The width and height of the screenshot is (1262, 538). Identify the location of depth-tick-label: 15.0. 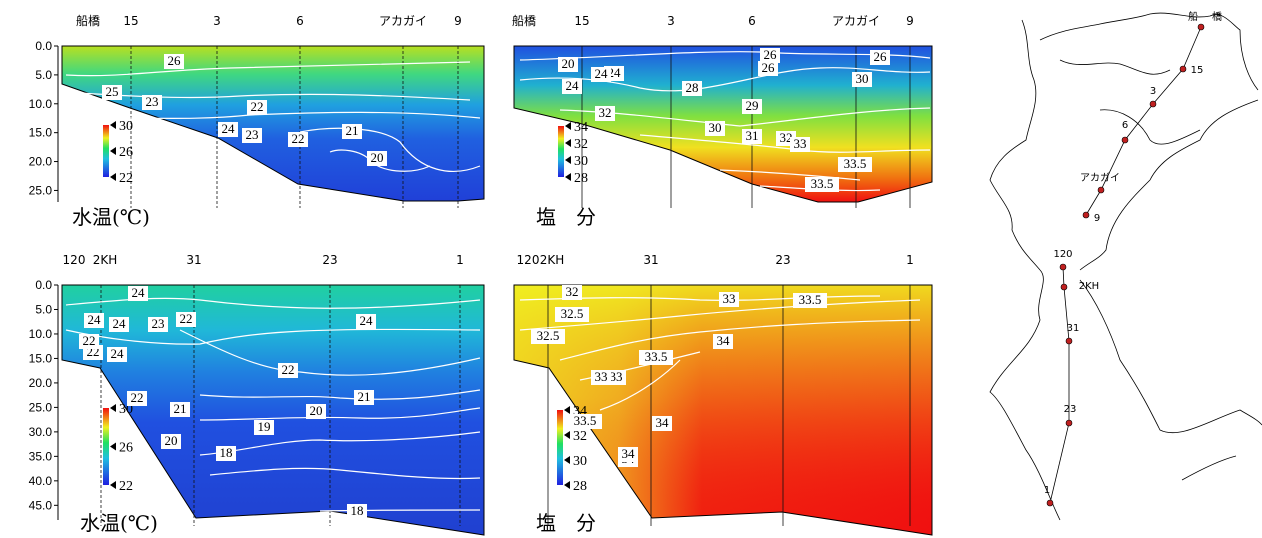
(41, 358).